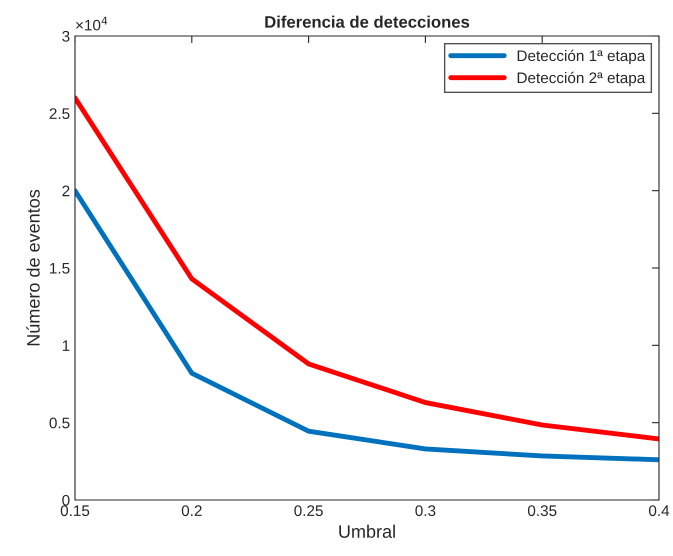 The width and height of the screenshot is (673, 556). Describe the element at coordinates (60, 268) in the screenshot. I see `y-tick-label: 1.5` at that location.